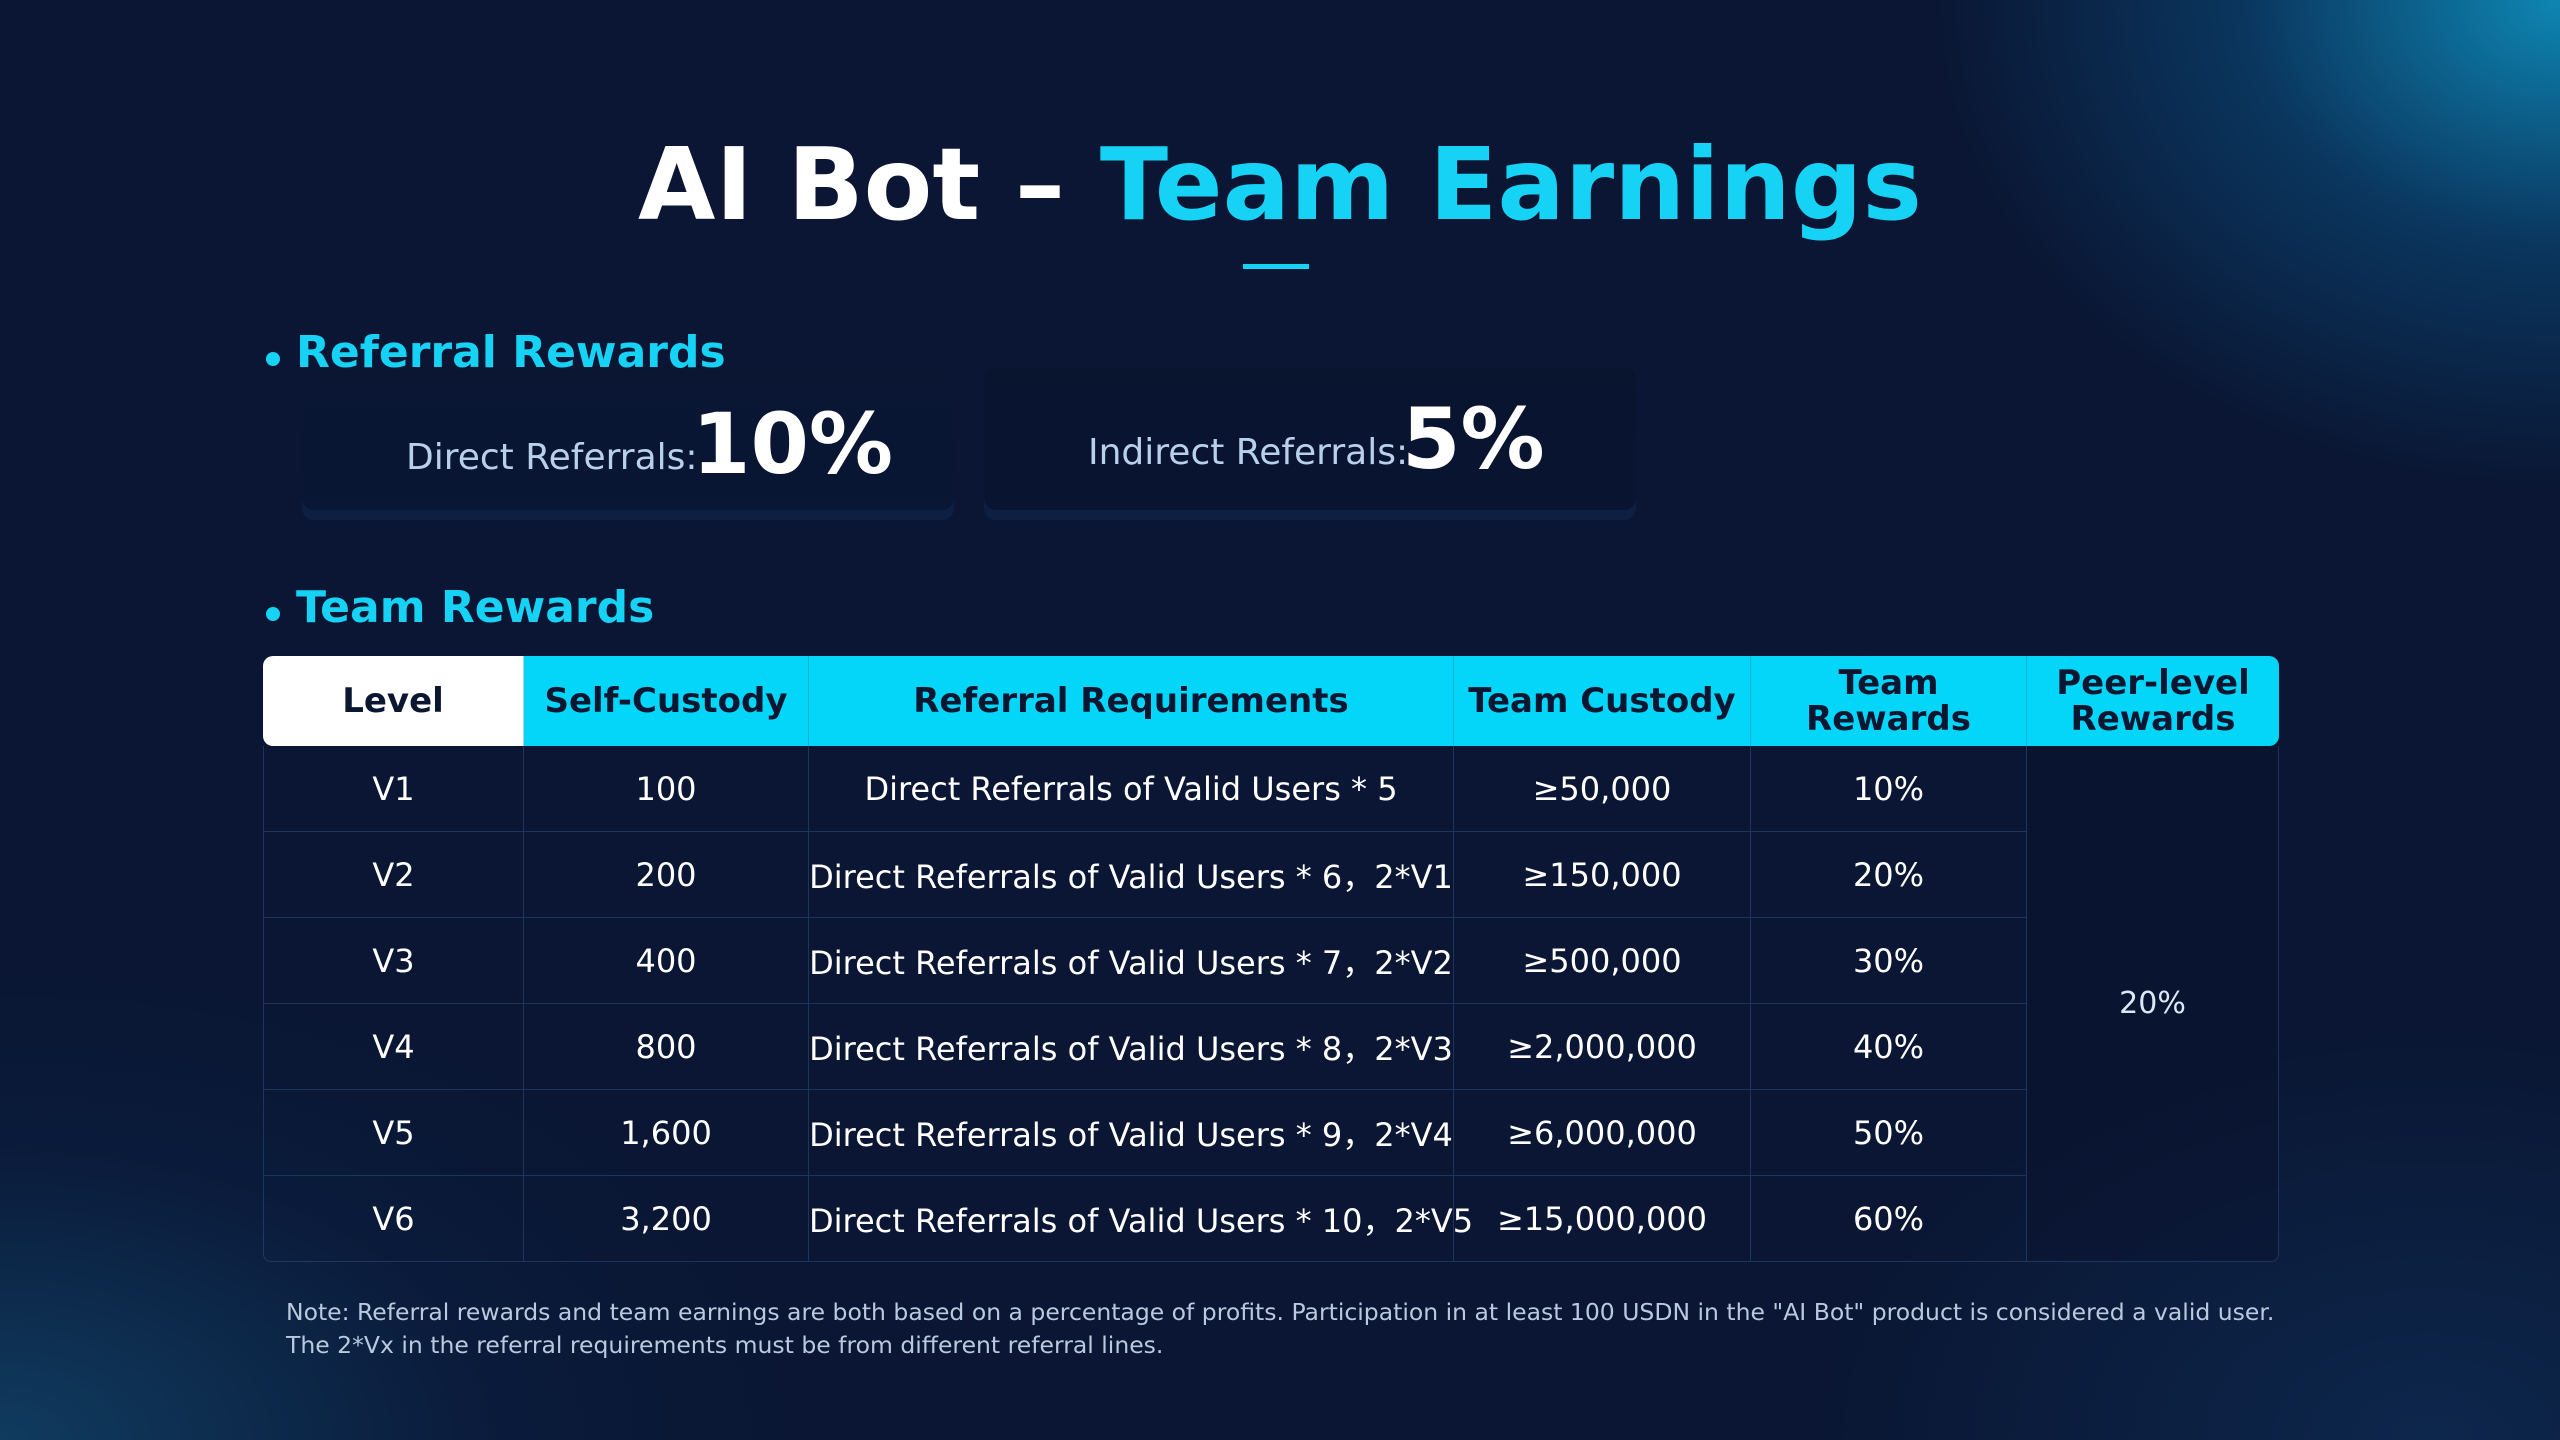 This screenshot has height=1440, width=2560. What do you see at coordinates (1889, 1047) in the screenshot?
I see `cell-team-rewards: 40%` at bounding box center [1889, 1047].